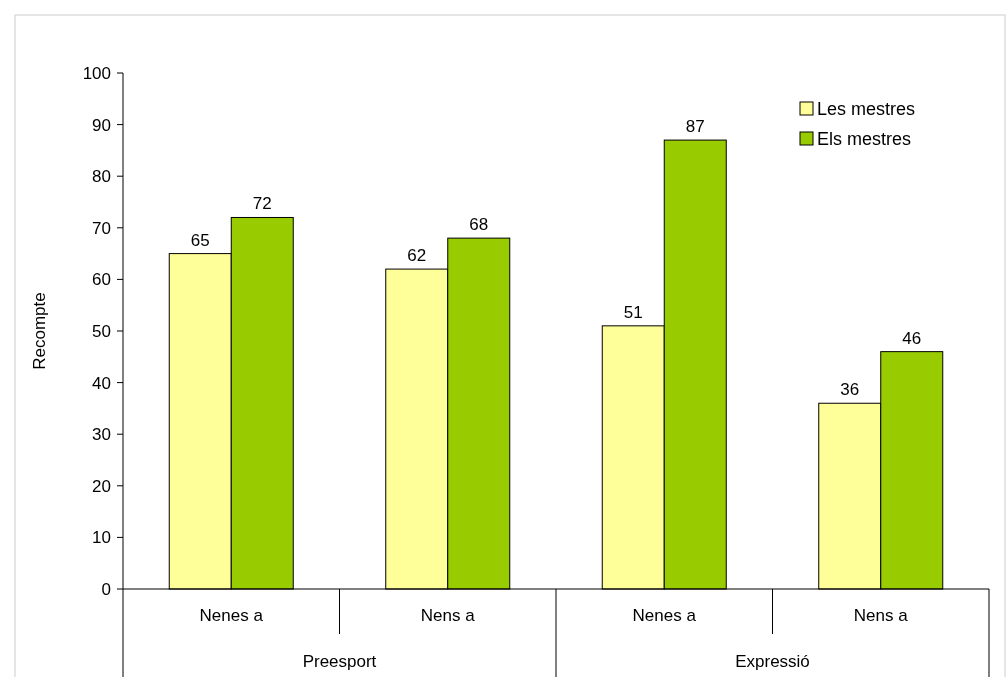  Describe the element at coordinates (101, 486) in the screenshot. I see `y-tick-label: 20` at that location.